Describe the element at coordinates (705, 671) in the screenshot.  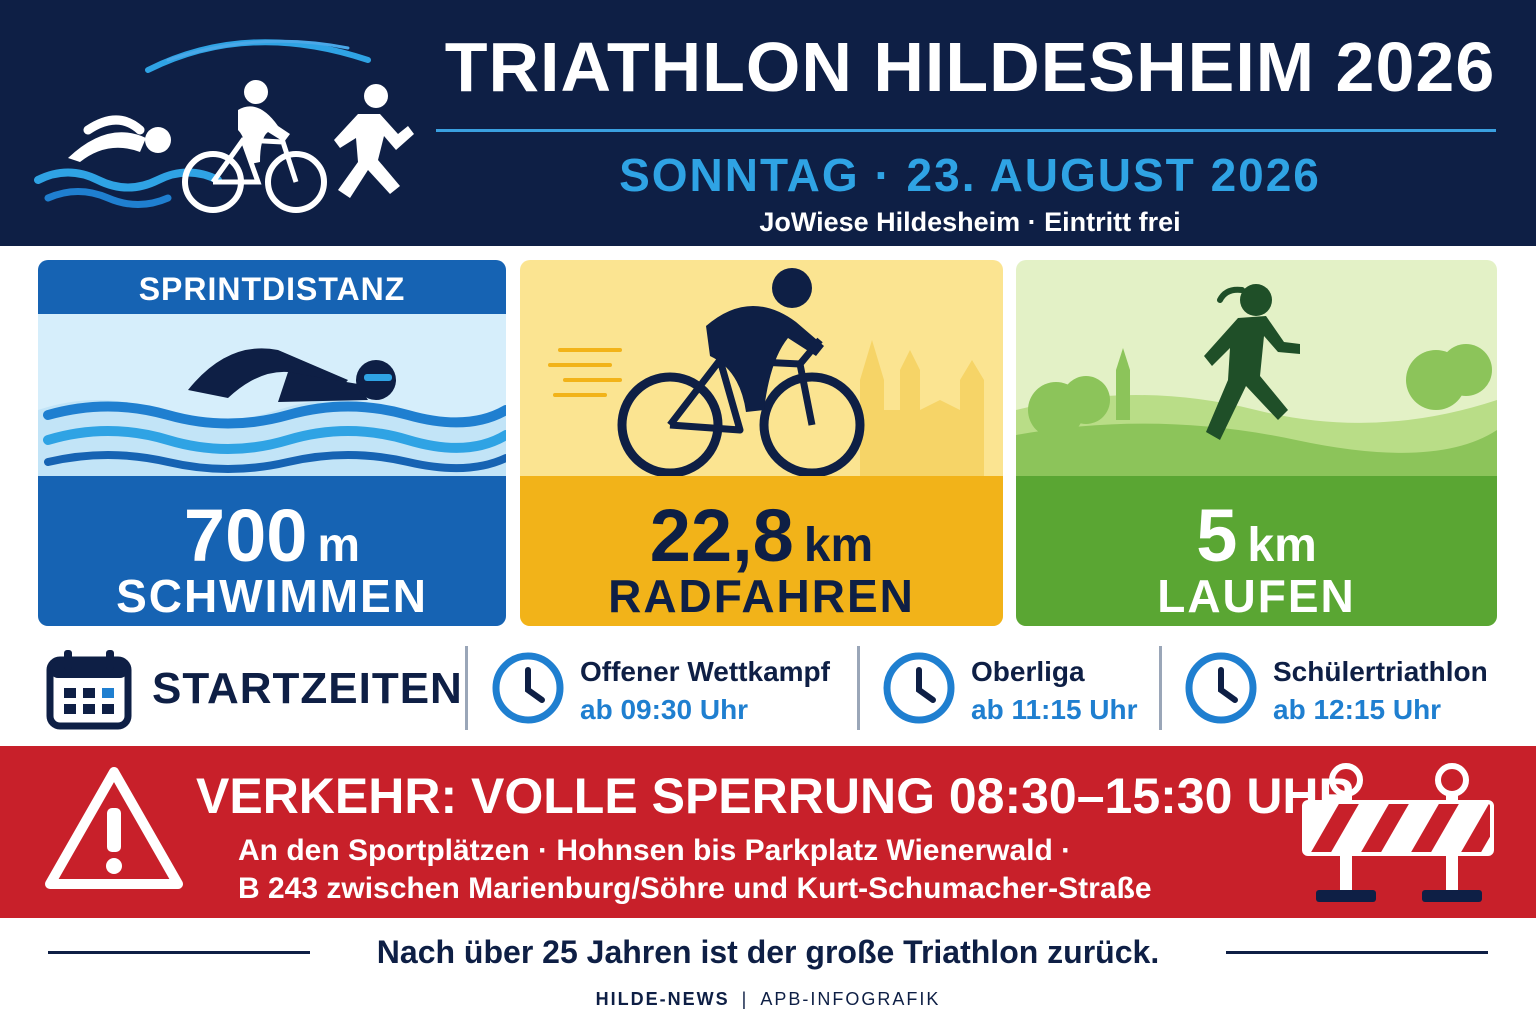
I see `start-slot-name: Offener Wettkampf` at that location.